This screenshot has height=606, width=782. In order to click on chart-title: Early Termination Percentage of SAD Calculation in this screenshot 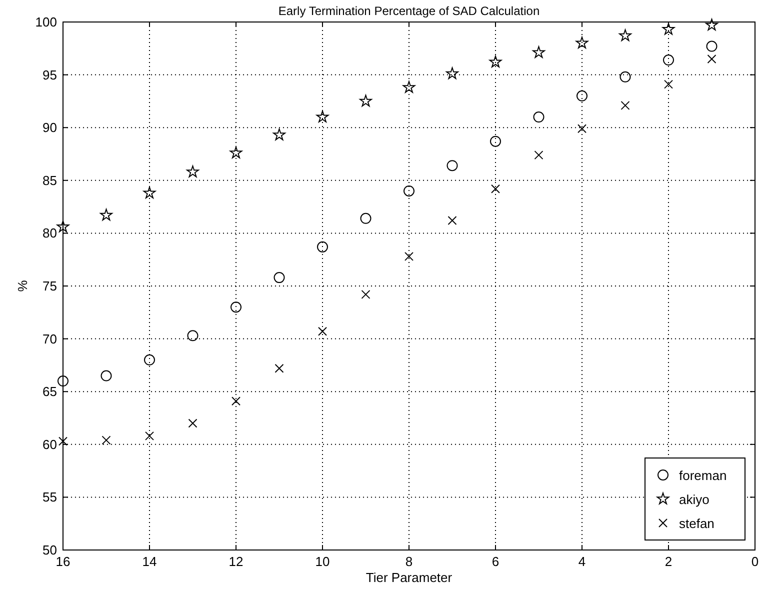, I will do `click(409, 11)`.